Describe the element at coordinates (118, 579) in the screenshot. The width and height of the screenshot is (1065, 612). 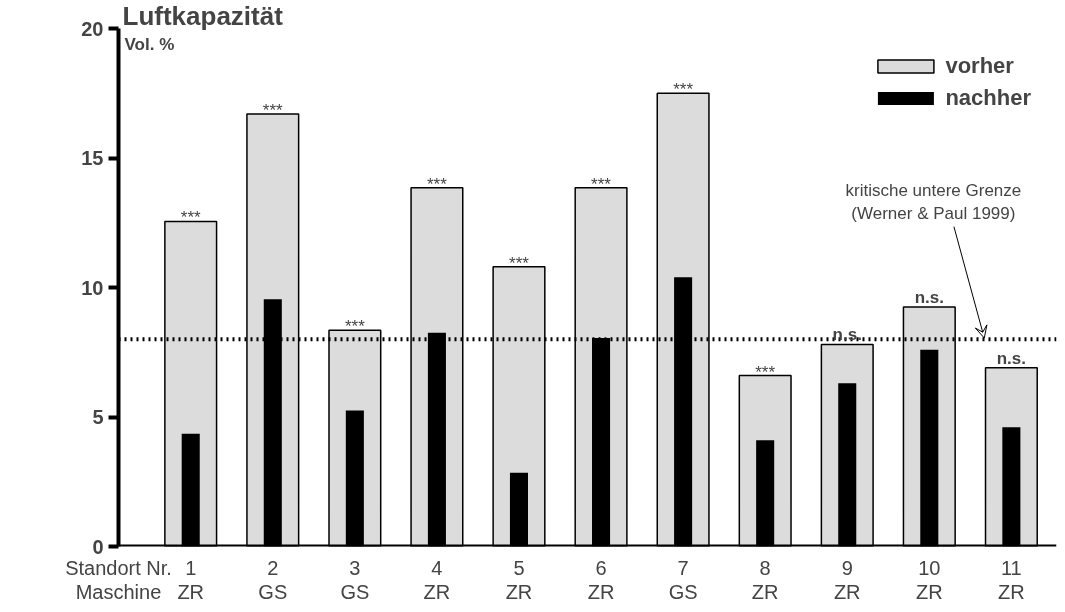
I see `x-axis-title: Standort Nr. Maschine` at that location.